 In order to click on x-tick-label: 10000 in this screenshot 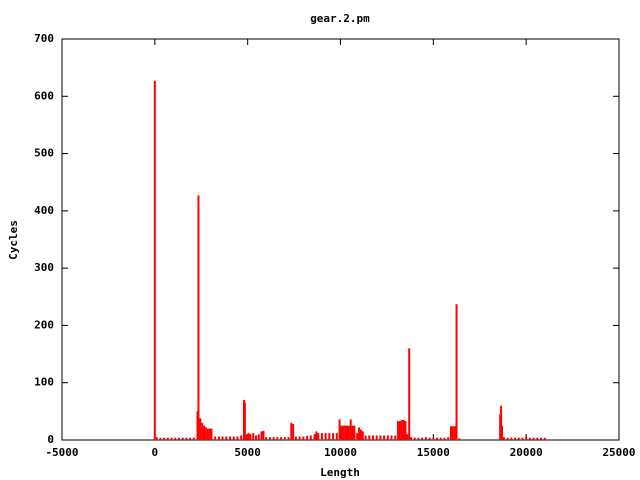, I will do `click(340, 452)`.